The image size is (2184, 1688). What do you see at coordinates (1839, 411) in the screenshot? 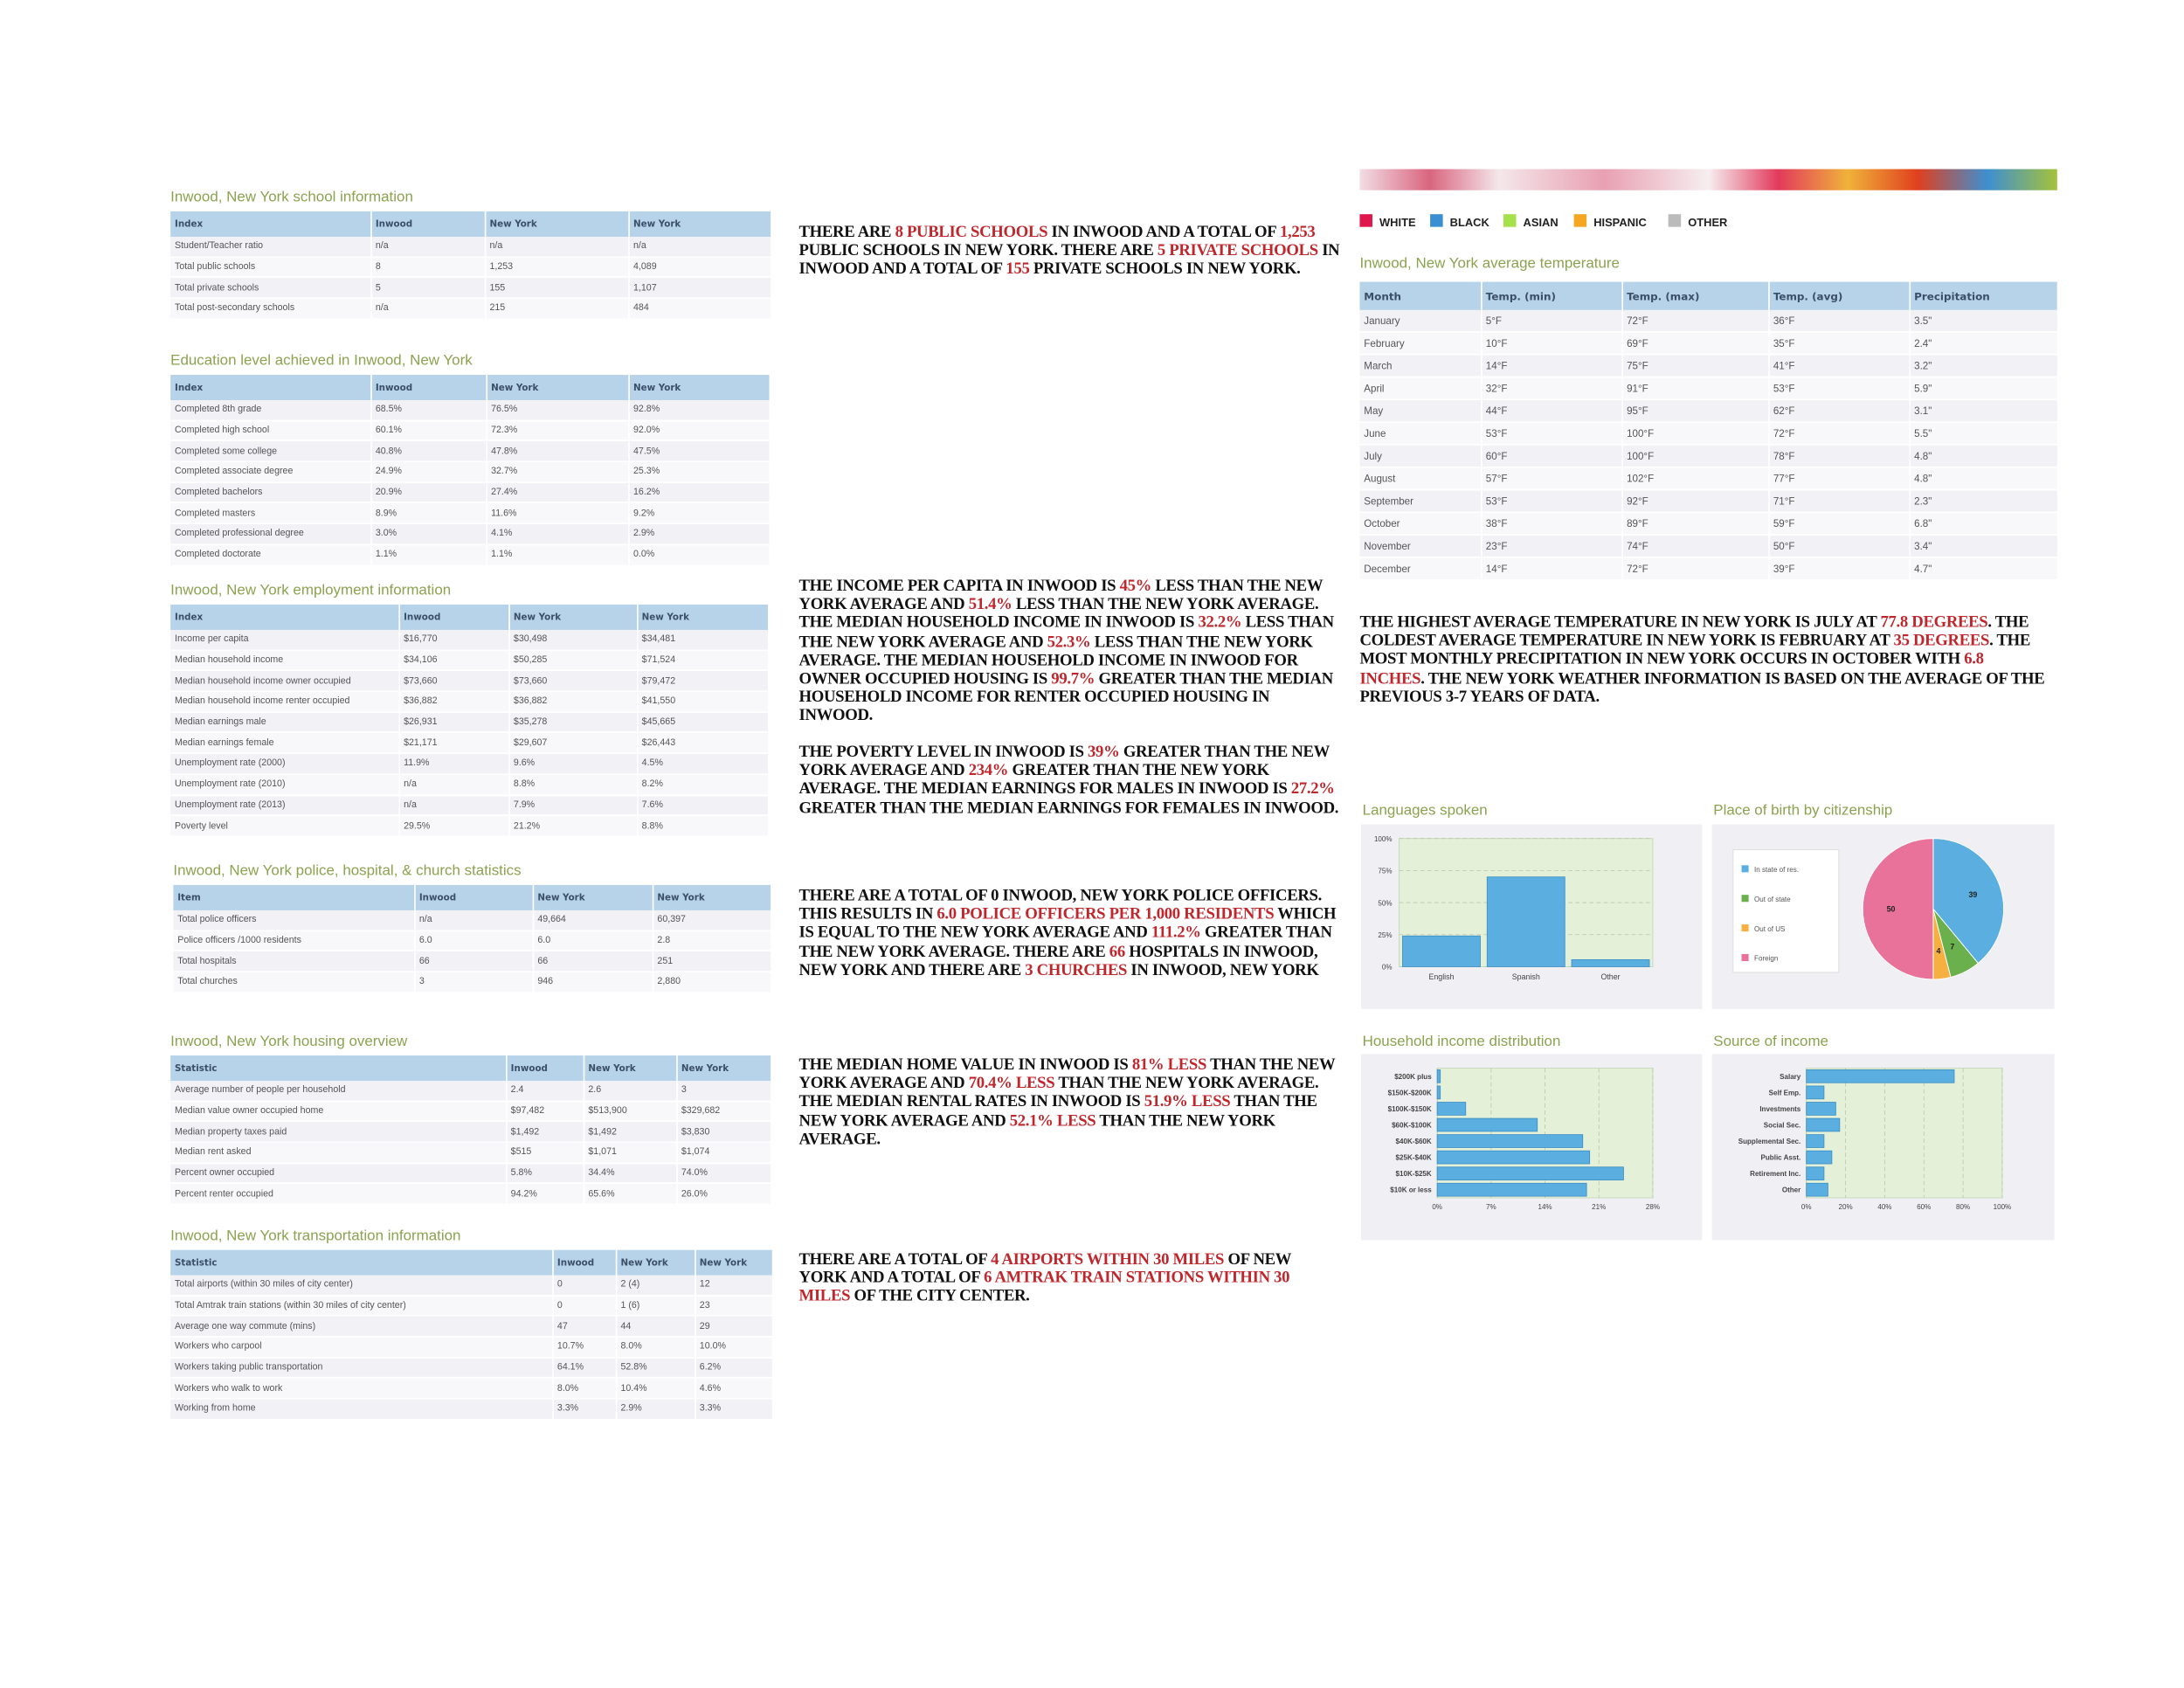
I see `table-cell: 62°F` at bounding box center [1839, 411].